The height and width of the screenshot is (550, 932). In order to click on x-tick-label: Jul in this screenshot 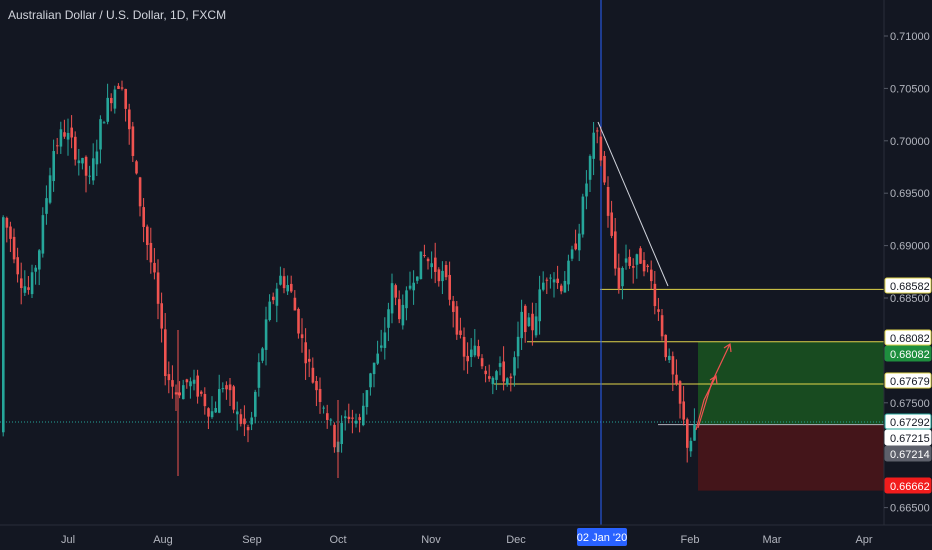, I will do `click(68, 540)`.